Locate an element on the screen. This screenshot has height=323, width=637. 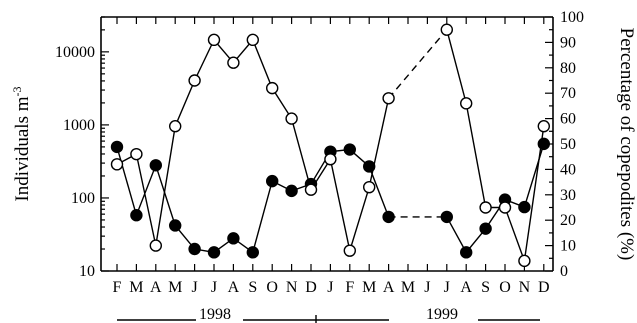
y2-tick-label: 90 is located at coordinates (568, 42).